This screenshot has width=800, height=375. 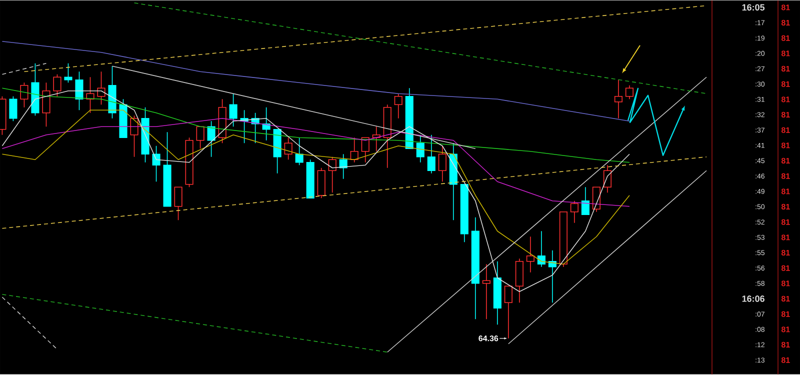 What do you see at coordinates (753, 299) in the screenshot?
I see `text: 16:06` at bounding box center [753, 299].